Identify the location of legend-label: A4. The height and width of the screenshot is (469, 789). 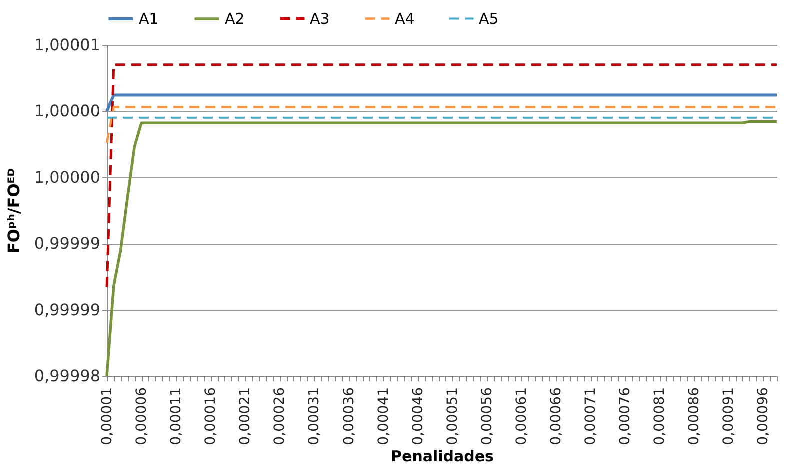
(405, 19).